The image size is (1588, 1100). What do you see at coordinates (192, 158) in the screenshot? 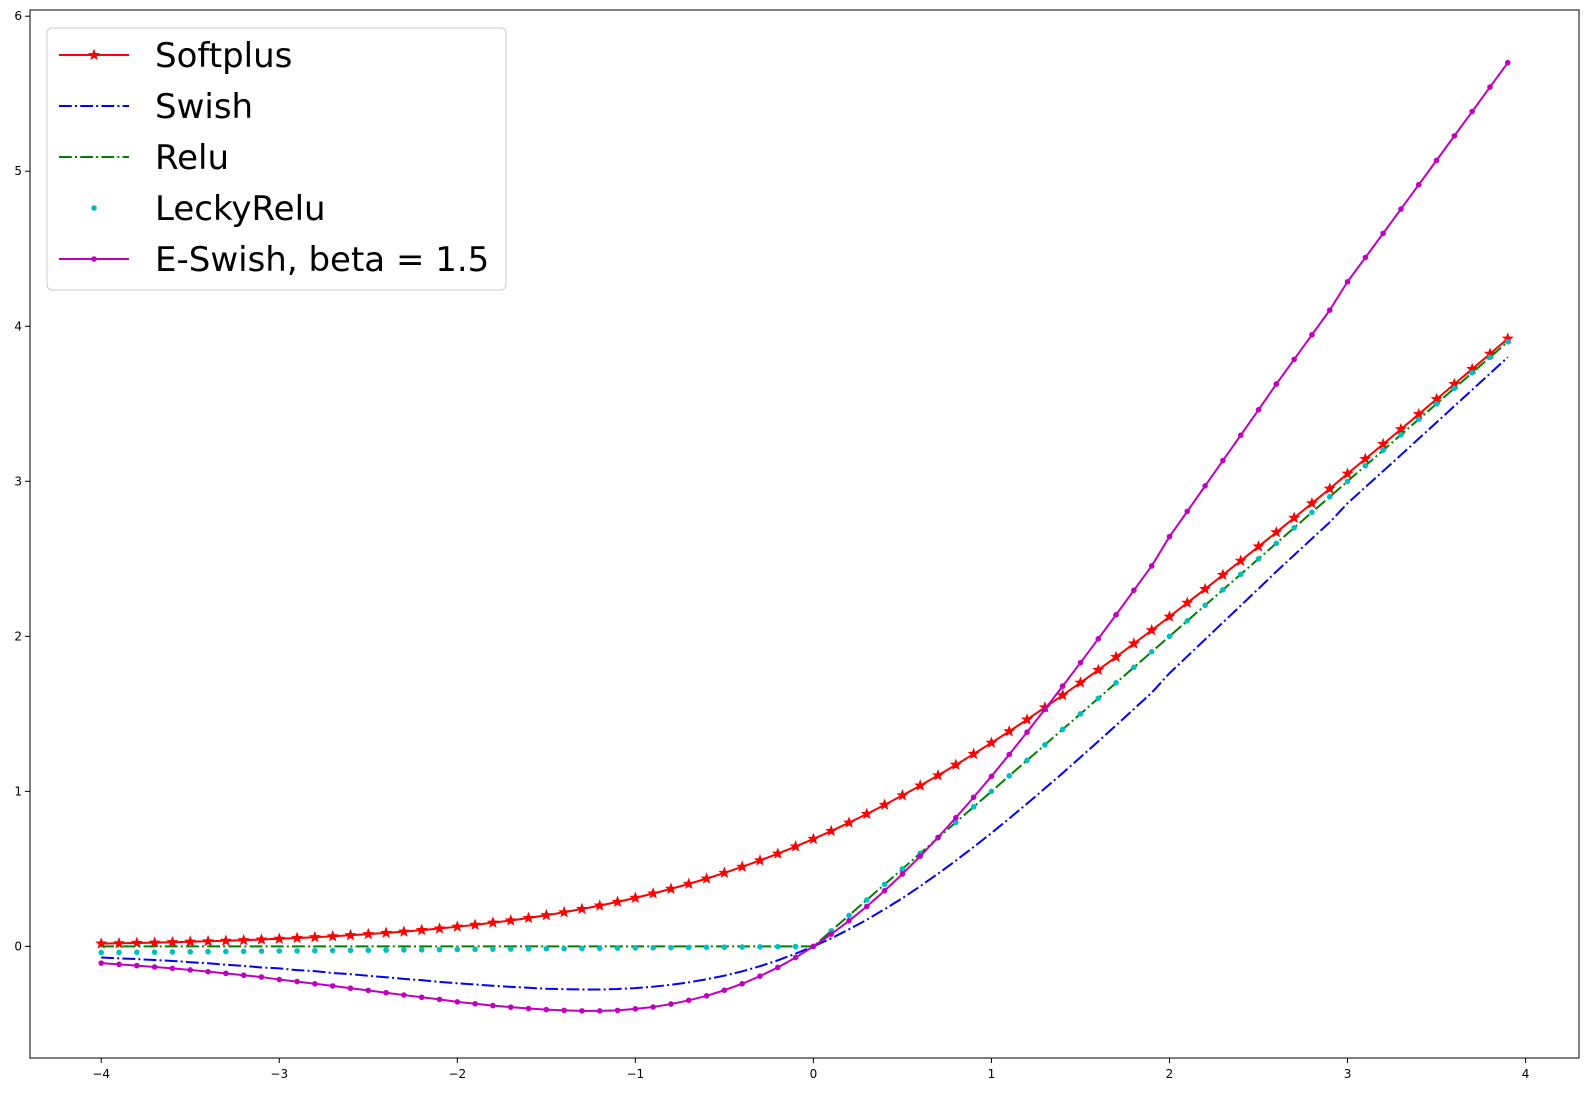
I see `legend-label: Relu` at bounding box center [192, 158].